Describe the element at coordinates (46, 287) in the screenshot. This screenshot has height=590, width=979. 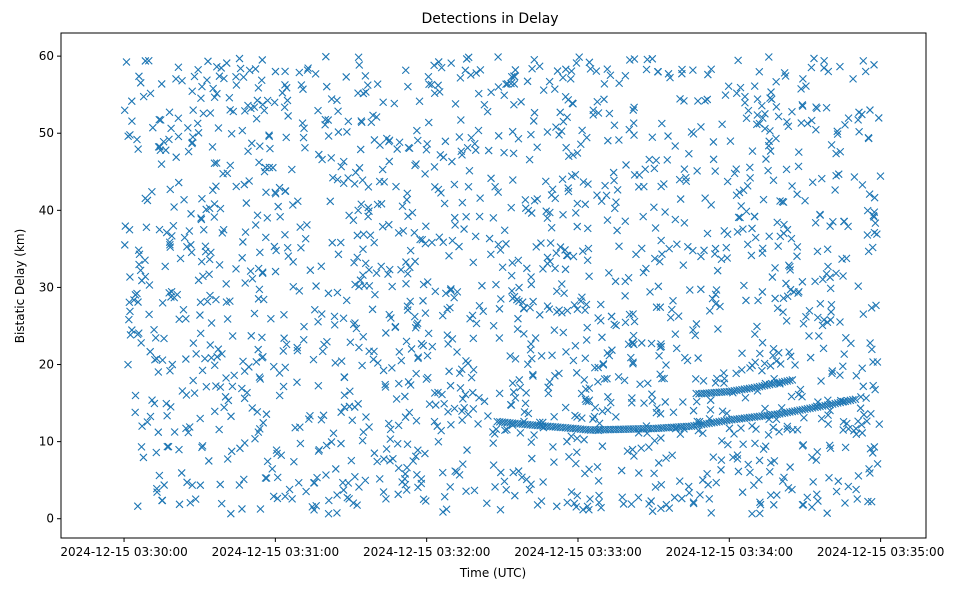
I see `y-tick-label: 30` at that location.